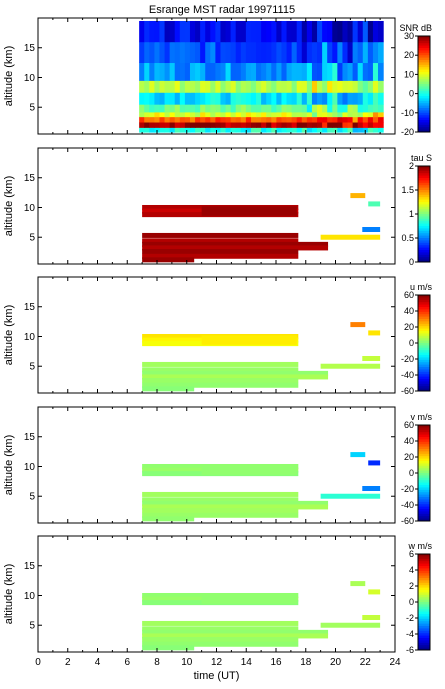 The width and height of the screenshot is (445, 689). What do you see at coordinates (422, 417) in the screenshot?
I see `colorbar-label: v m/s` at bounding box center [422, 417].